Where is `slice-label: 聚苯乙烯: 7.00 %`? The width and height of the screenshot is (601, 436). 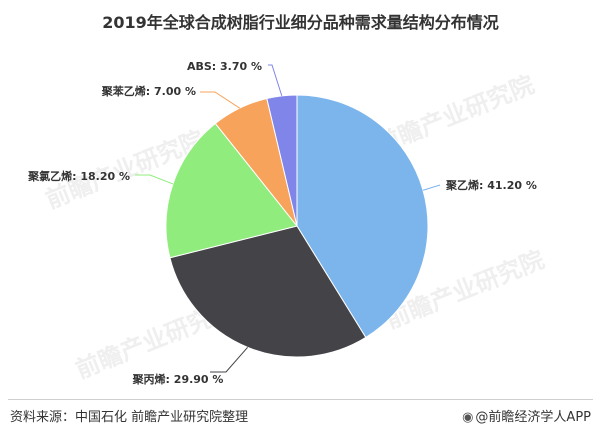 slice-label: 聚苯乙烯: 7.00 % is located at coordinates (148, 91).